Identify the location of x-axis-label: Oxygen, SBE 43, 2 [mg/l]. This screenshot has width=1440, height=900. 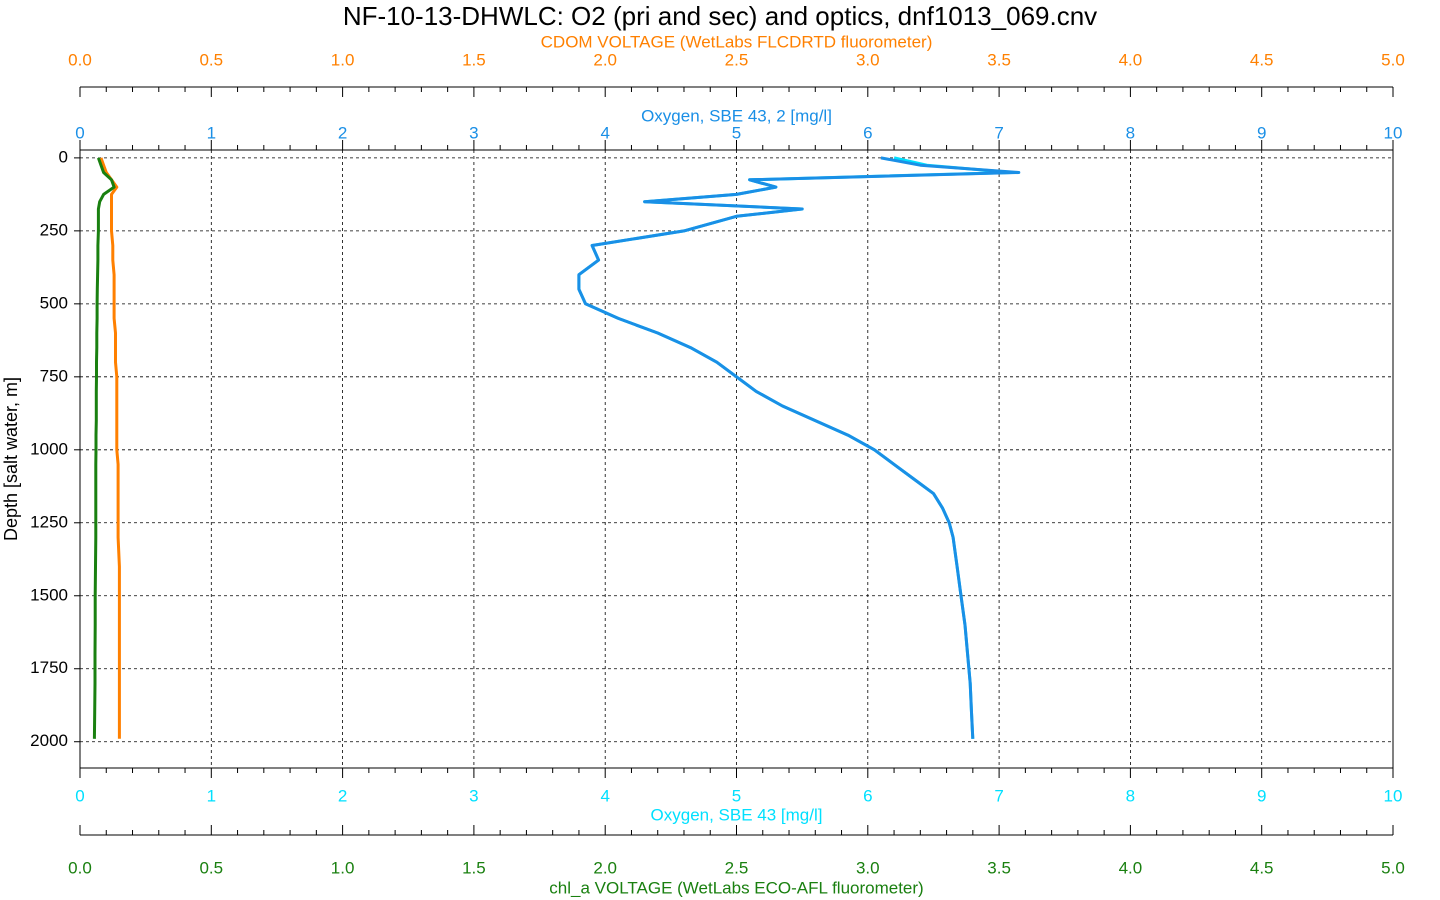
(736, 115).